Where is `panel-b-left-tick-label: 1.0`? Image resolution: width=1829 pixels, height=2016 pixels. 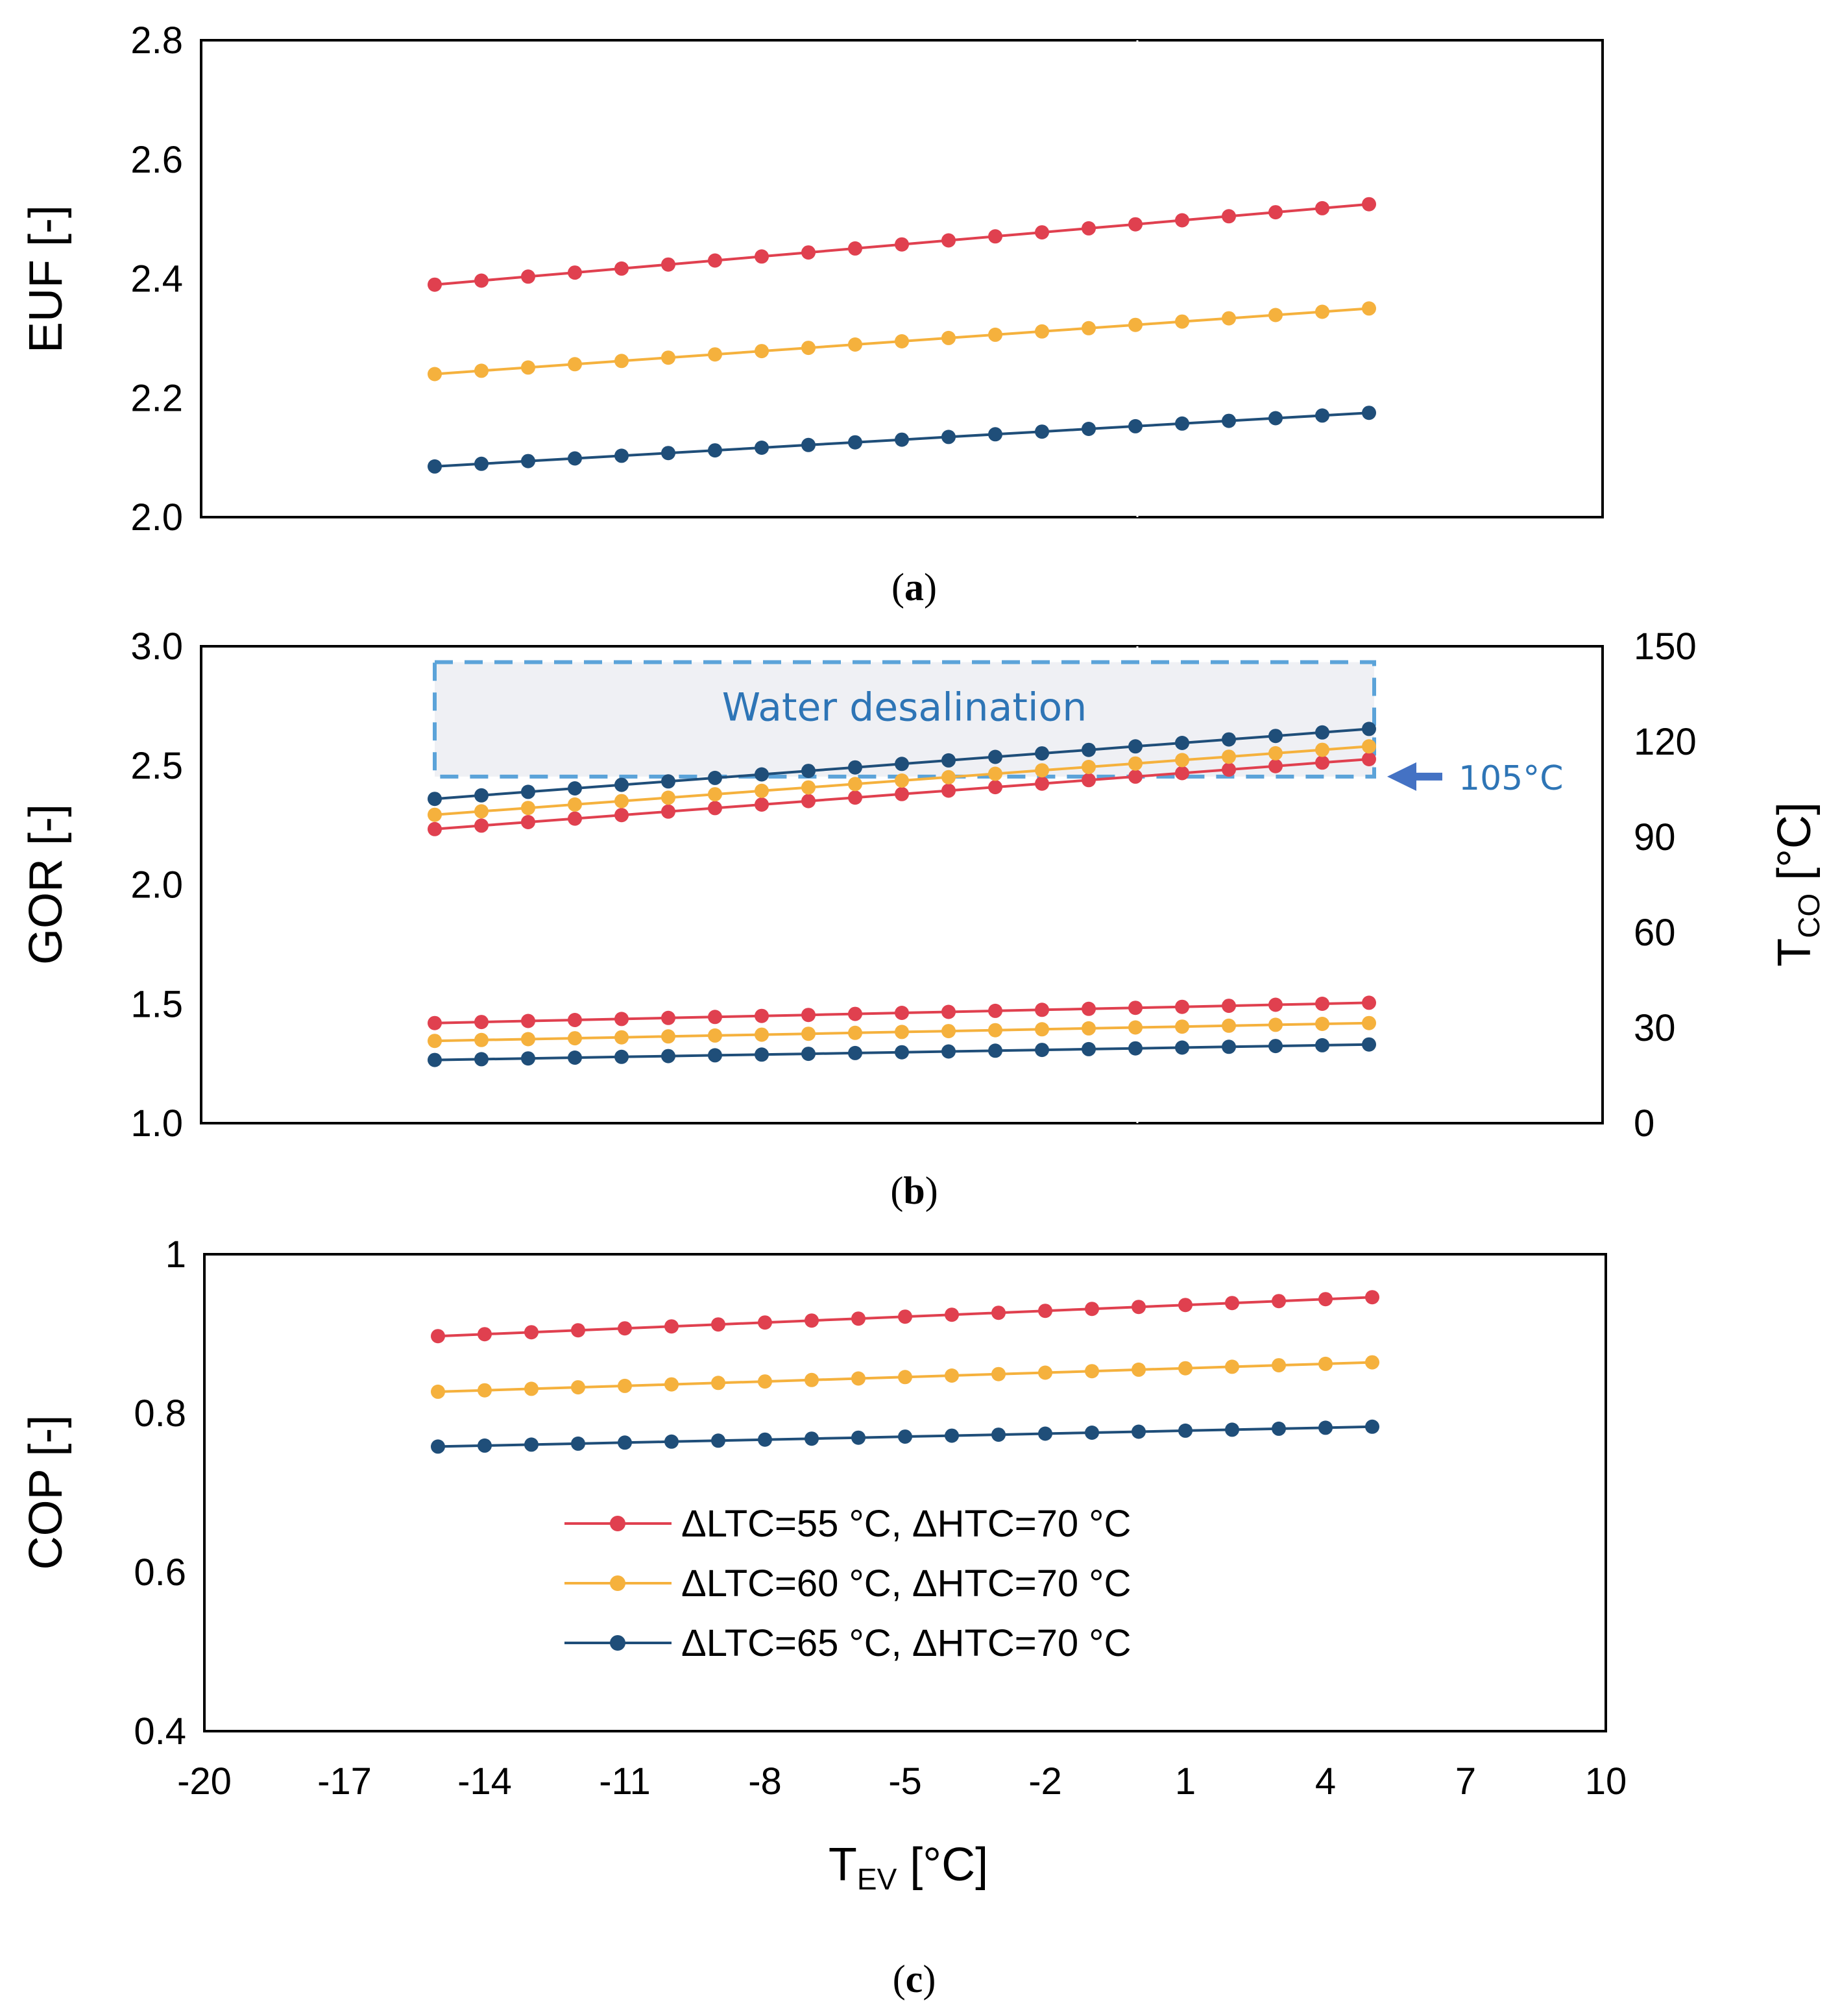
panel-b-left-tick-label: 1.0 is located at coordinates (156, 1123).